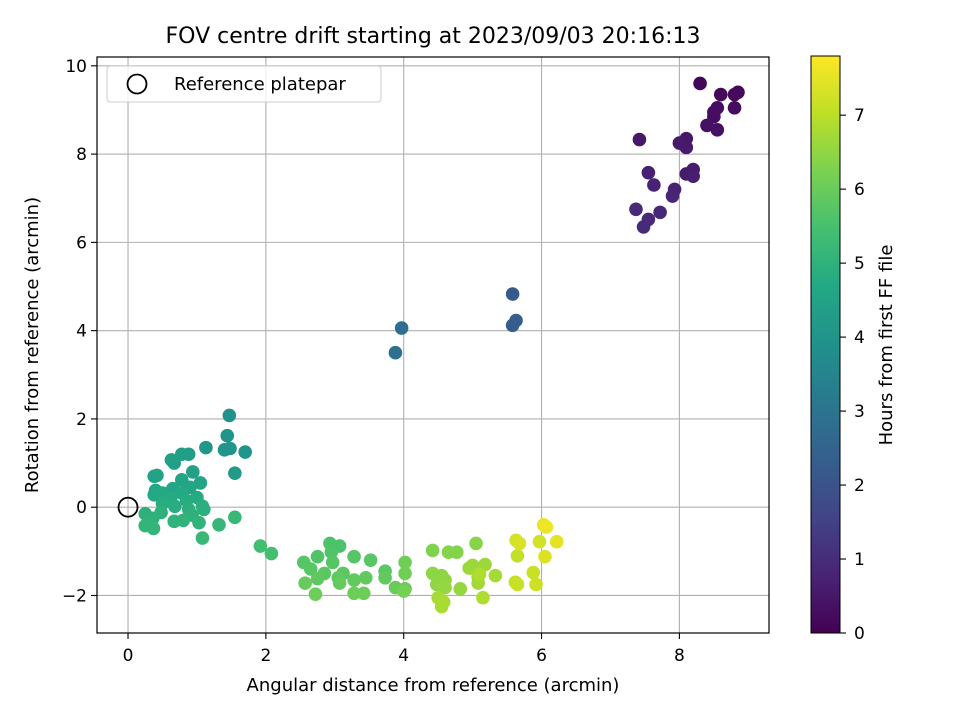 This screenshot has height=720, width=960. I want to click on colorbar-tick-label: 4, so click(859, 338).